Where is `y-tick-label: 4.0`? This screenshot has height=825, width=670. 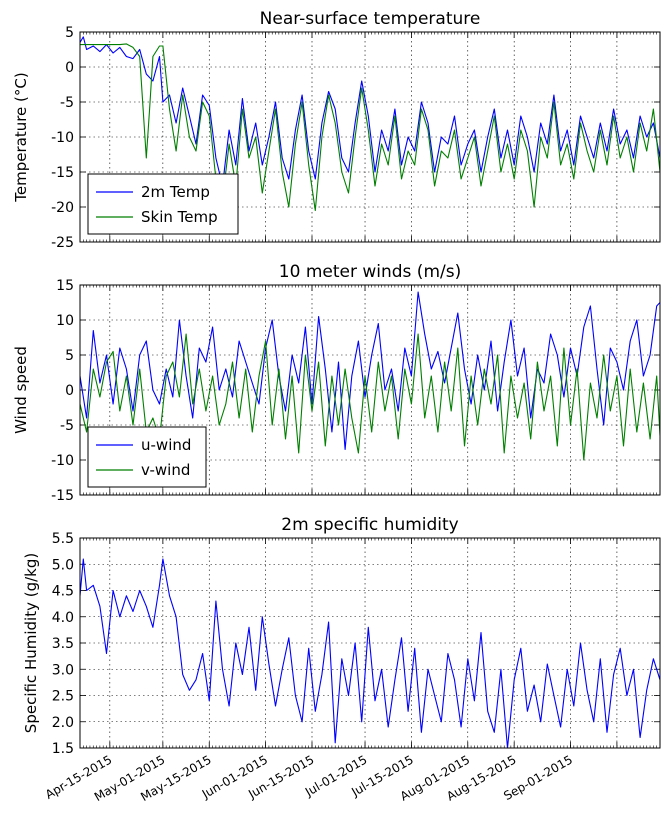
y-tick-label: 4.0 is located at coordinates (63, 618).